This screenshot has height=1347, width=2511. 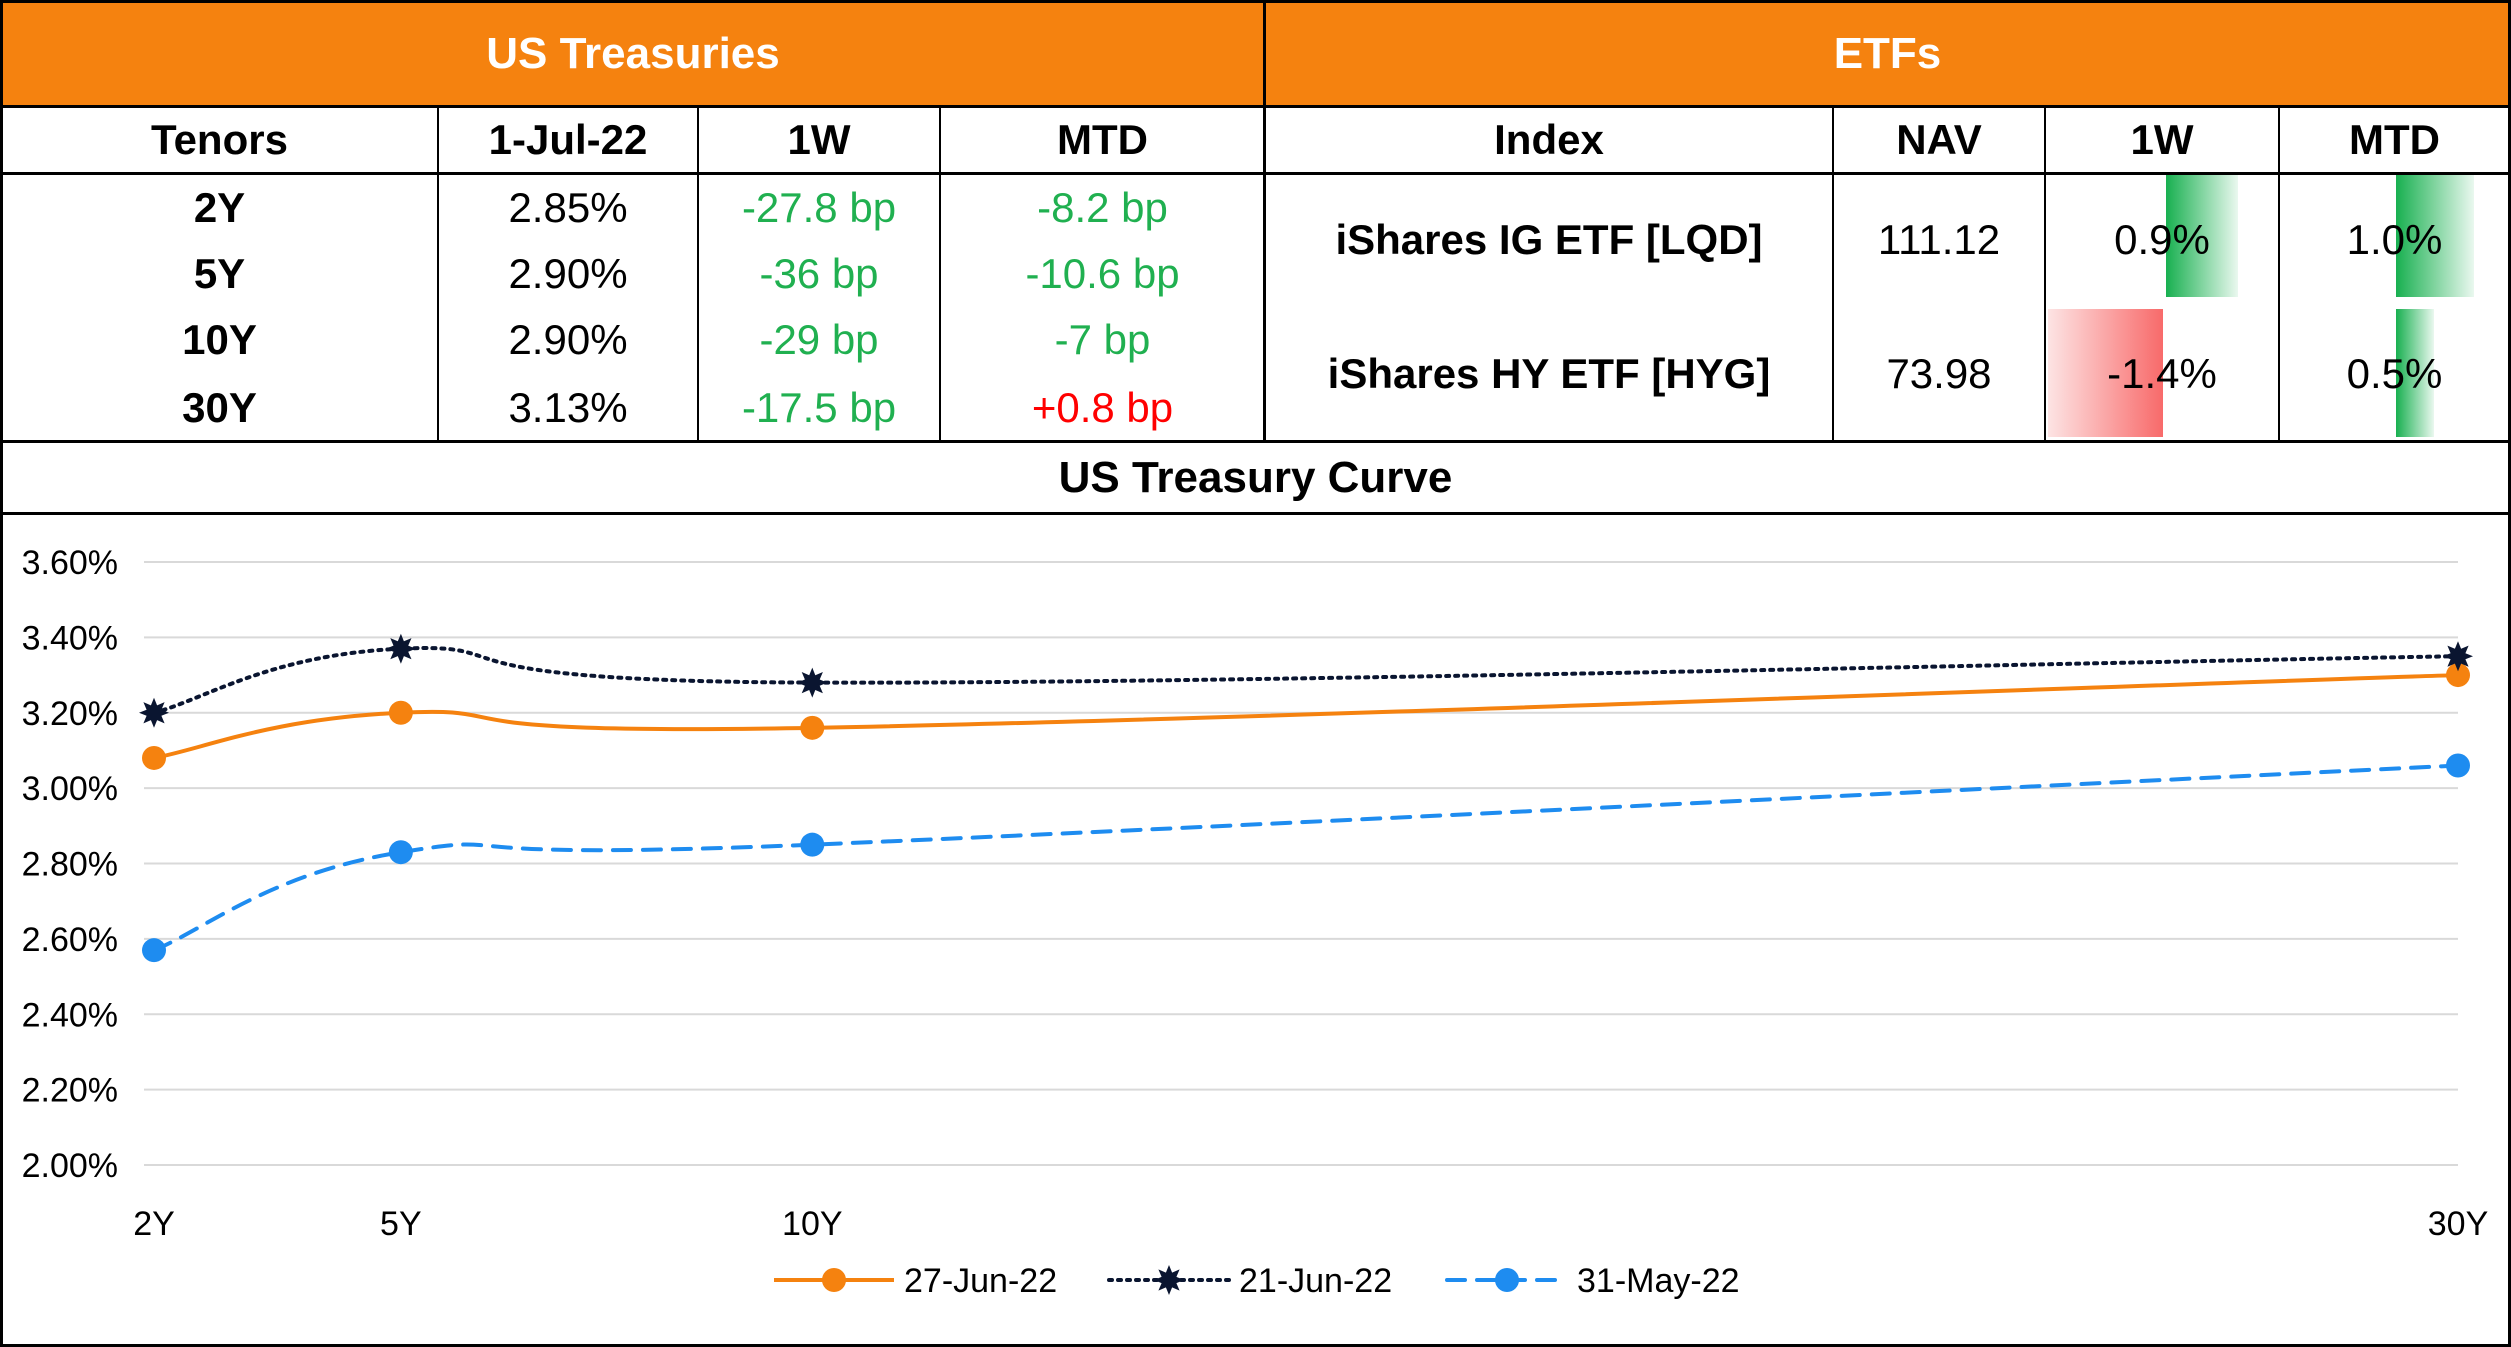 I want to click on y-tick-label: 3.20%, so click(x=70, y=714).